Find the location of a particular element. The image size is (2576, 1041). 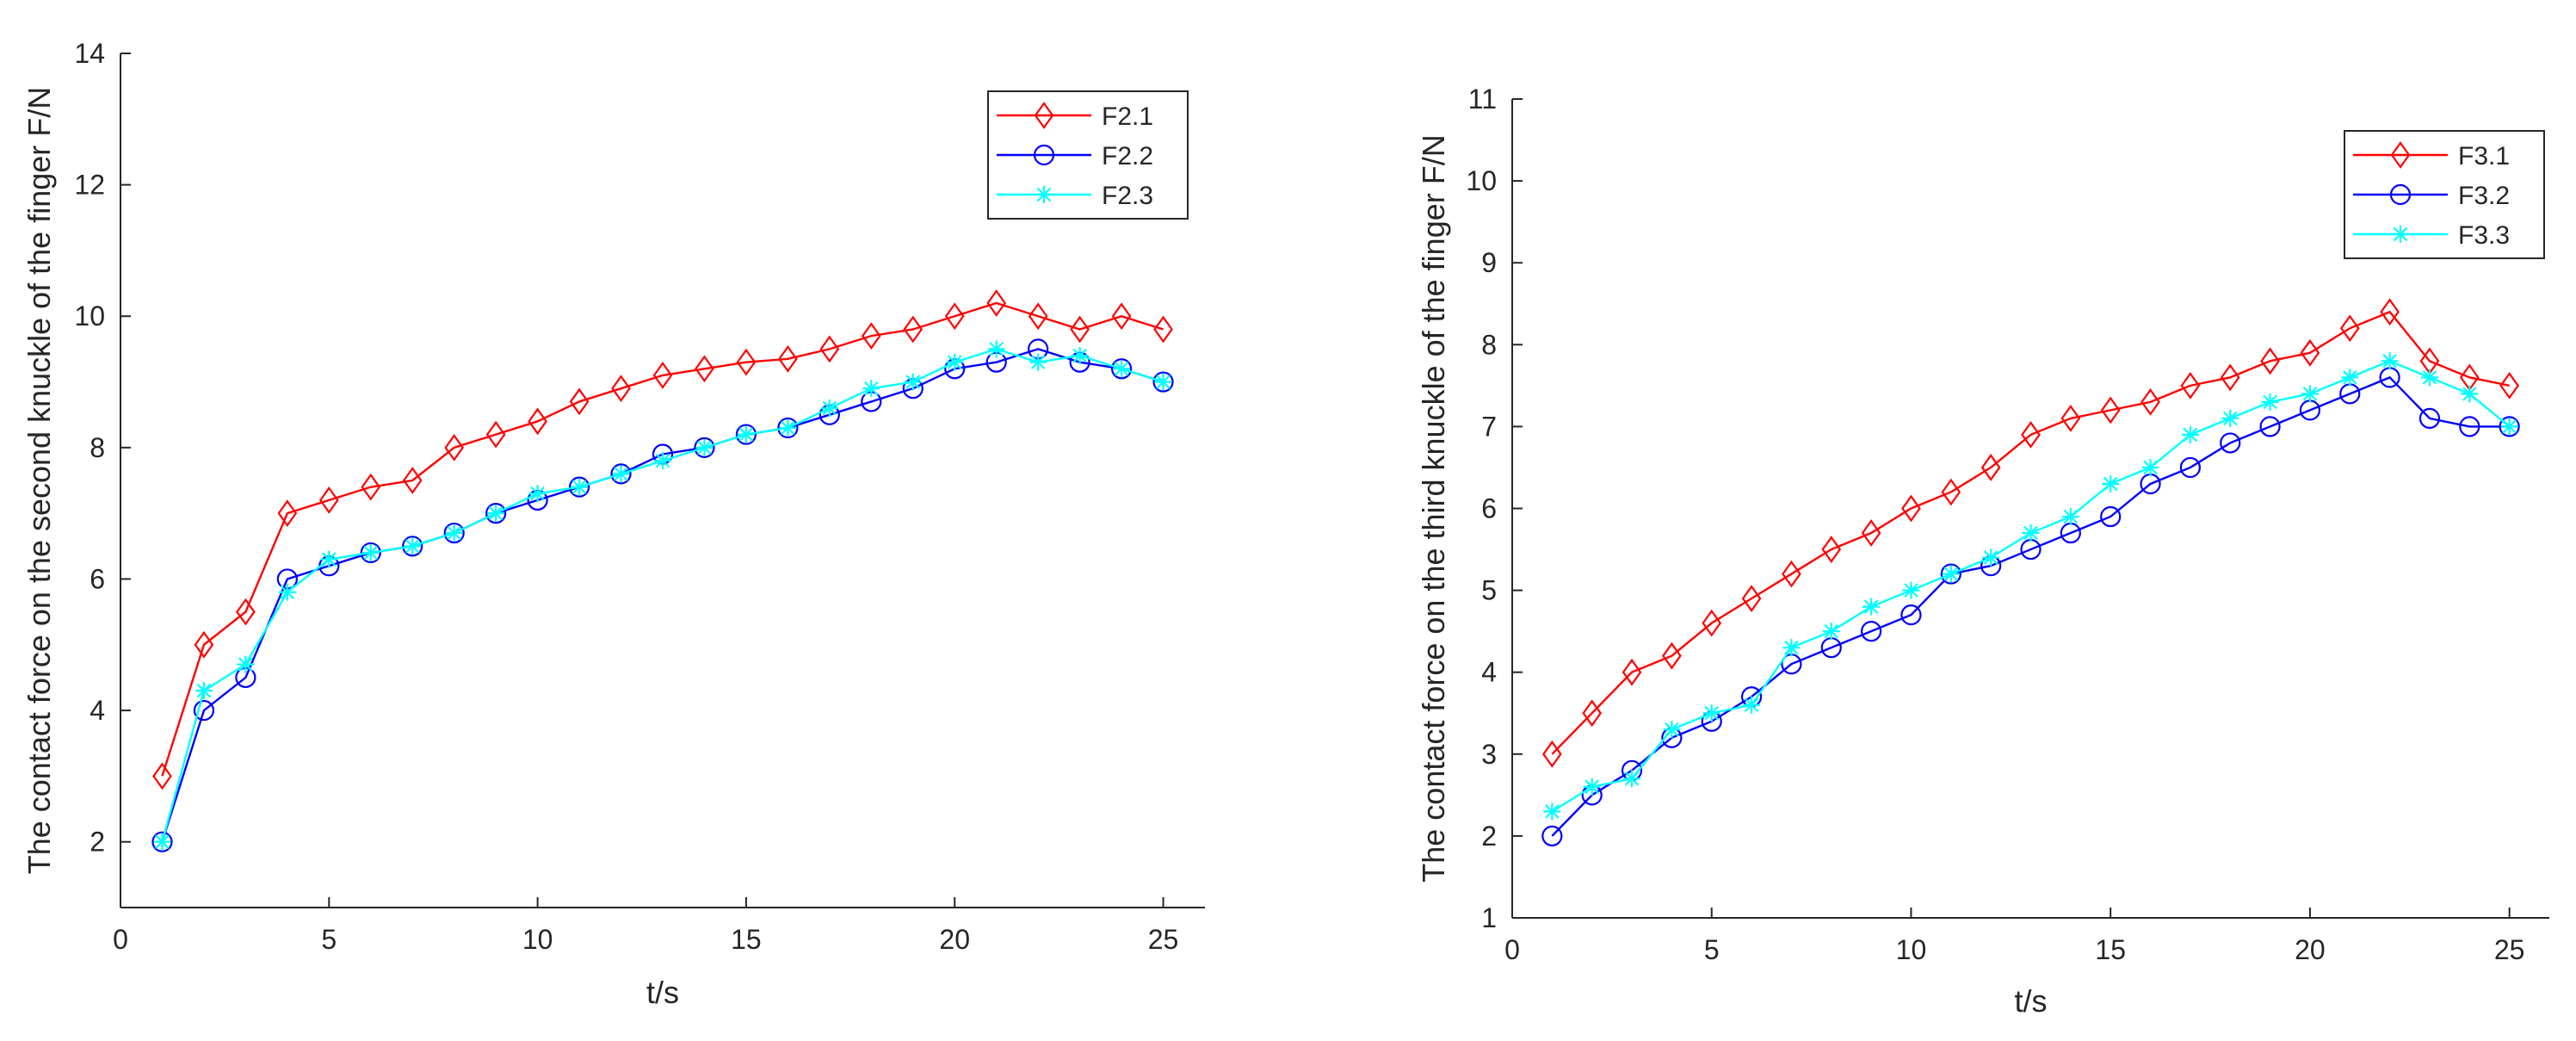

y-tick-label: 8 is located at coordinates (1489, 344).